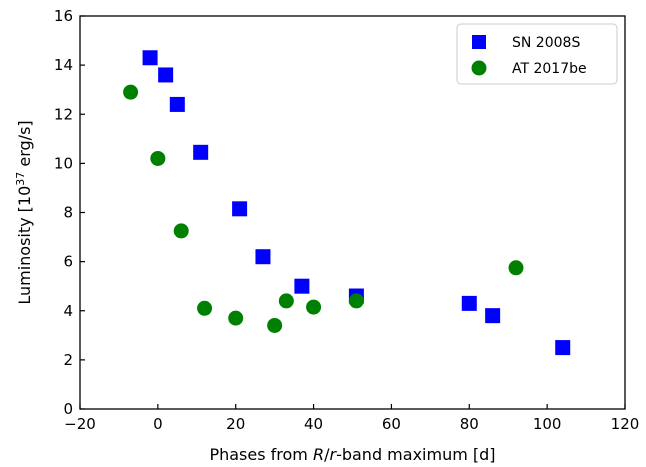 The height and width of the screenshot is (467, 646). What do you see at coordinates (415, 454) in the screenshot?
I see `x-axis-label-part: -band maximum [d]` at bounding box center [415, 454].